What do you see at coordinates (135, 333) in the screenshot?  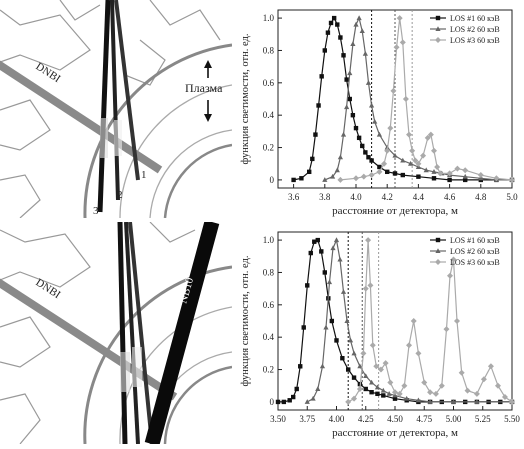 I see `los-lines-bottom` at bounding box center [135, 333].